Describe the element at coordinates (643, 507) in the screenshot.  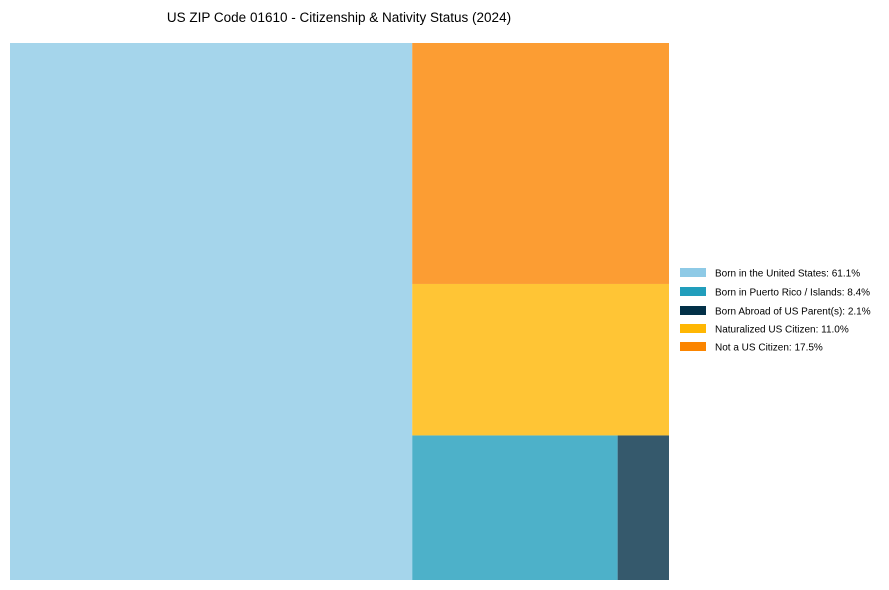
I see `tile-born-abroad` at that location.